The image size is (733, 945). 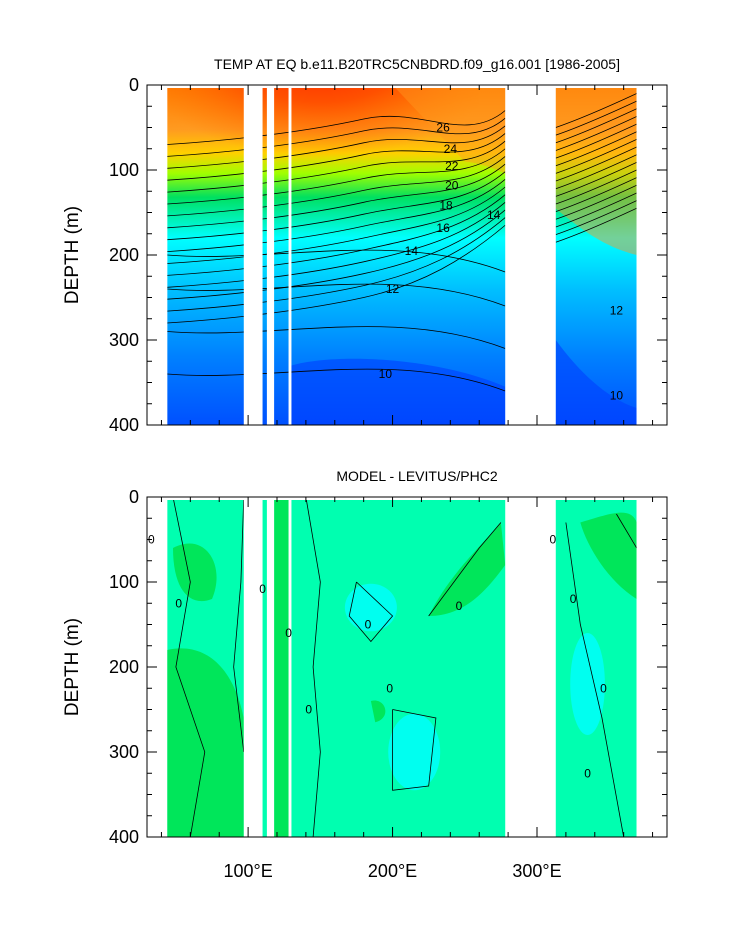 What do you see at coordinates (446, 206) in the screenshot?
I see `contour-label: 18` at bounding box center [446, 206].